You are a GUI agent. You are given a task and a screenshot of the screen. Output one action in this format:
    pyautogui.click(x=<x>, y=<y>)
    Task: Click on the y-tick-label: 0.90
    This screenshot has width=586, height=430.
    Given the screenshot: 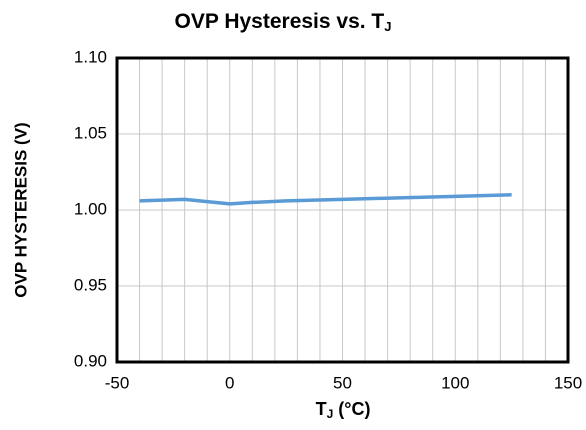 What is the action you would take?
    pyautogui.click(x=90, y=360)
    